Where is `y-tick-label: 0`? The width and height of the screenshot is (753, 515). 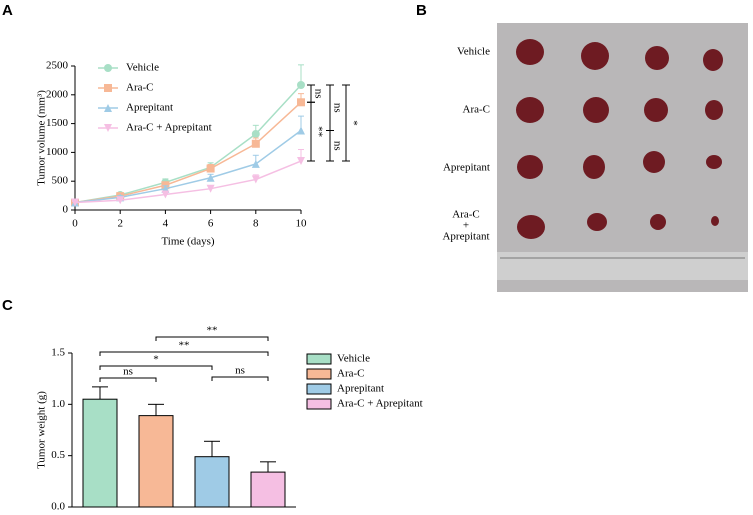 y-tick-label: 0 is located at coordinates (66, 210).